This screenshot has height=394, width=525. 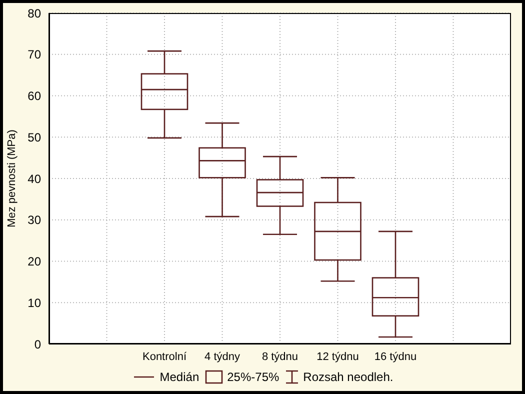 I want to click on y-axis-title: Mez pevnosti (MPa), so click(x=12, y=179).